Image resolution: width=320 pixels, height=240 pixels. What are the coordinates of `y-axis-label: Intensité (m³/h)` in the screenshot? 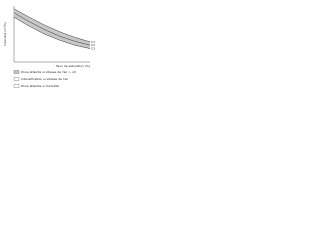 It's located at (5, 33).